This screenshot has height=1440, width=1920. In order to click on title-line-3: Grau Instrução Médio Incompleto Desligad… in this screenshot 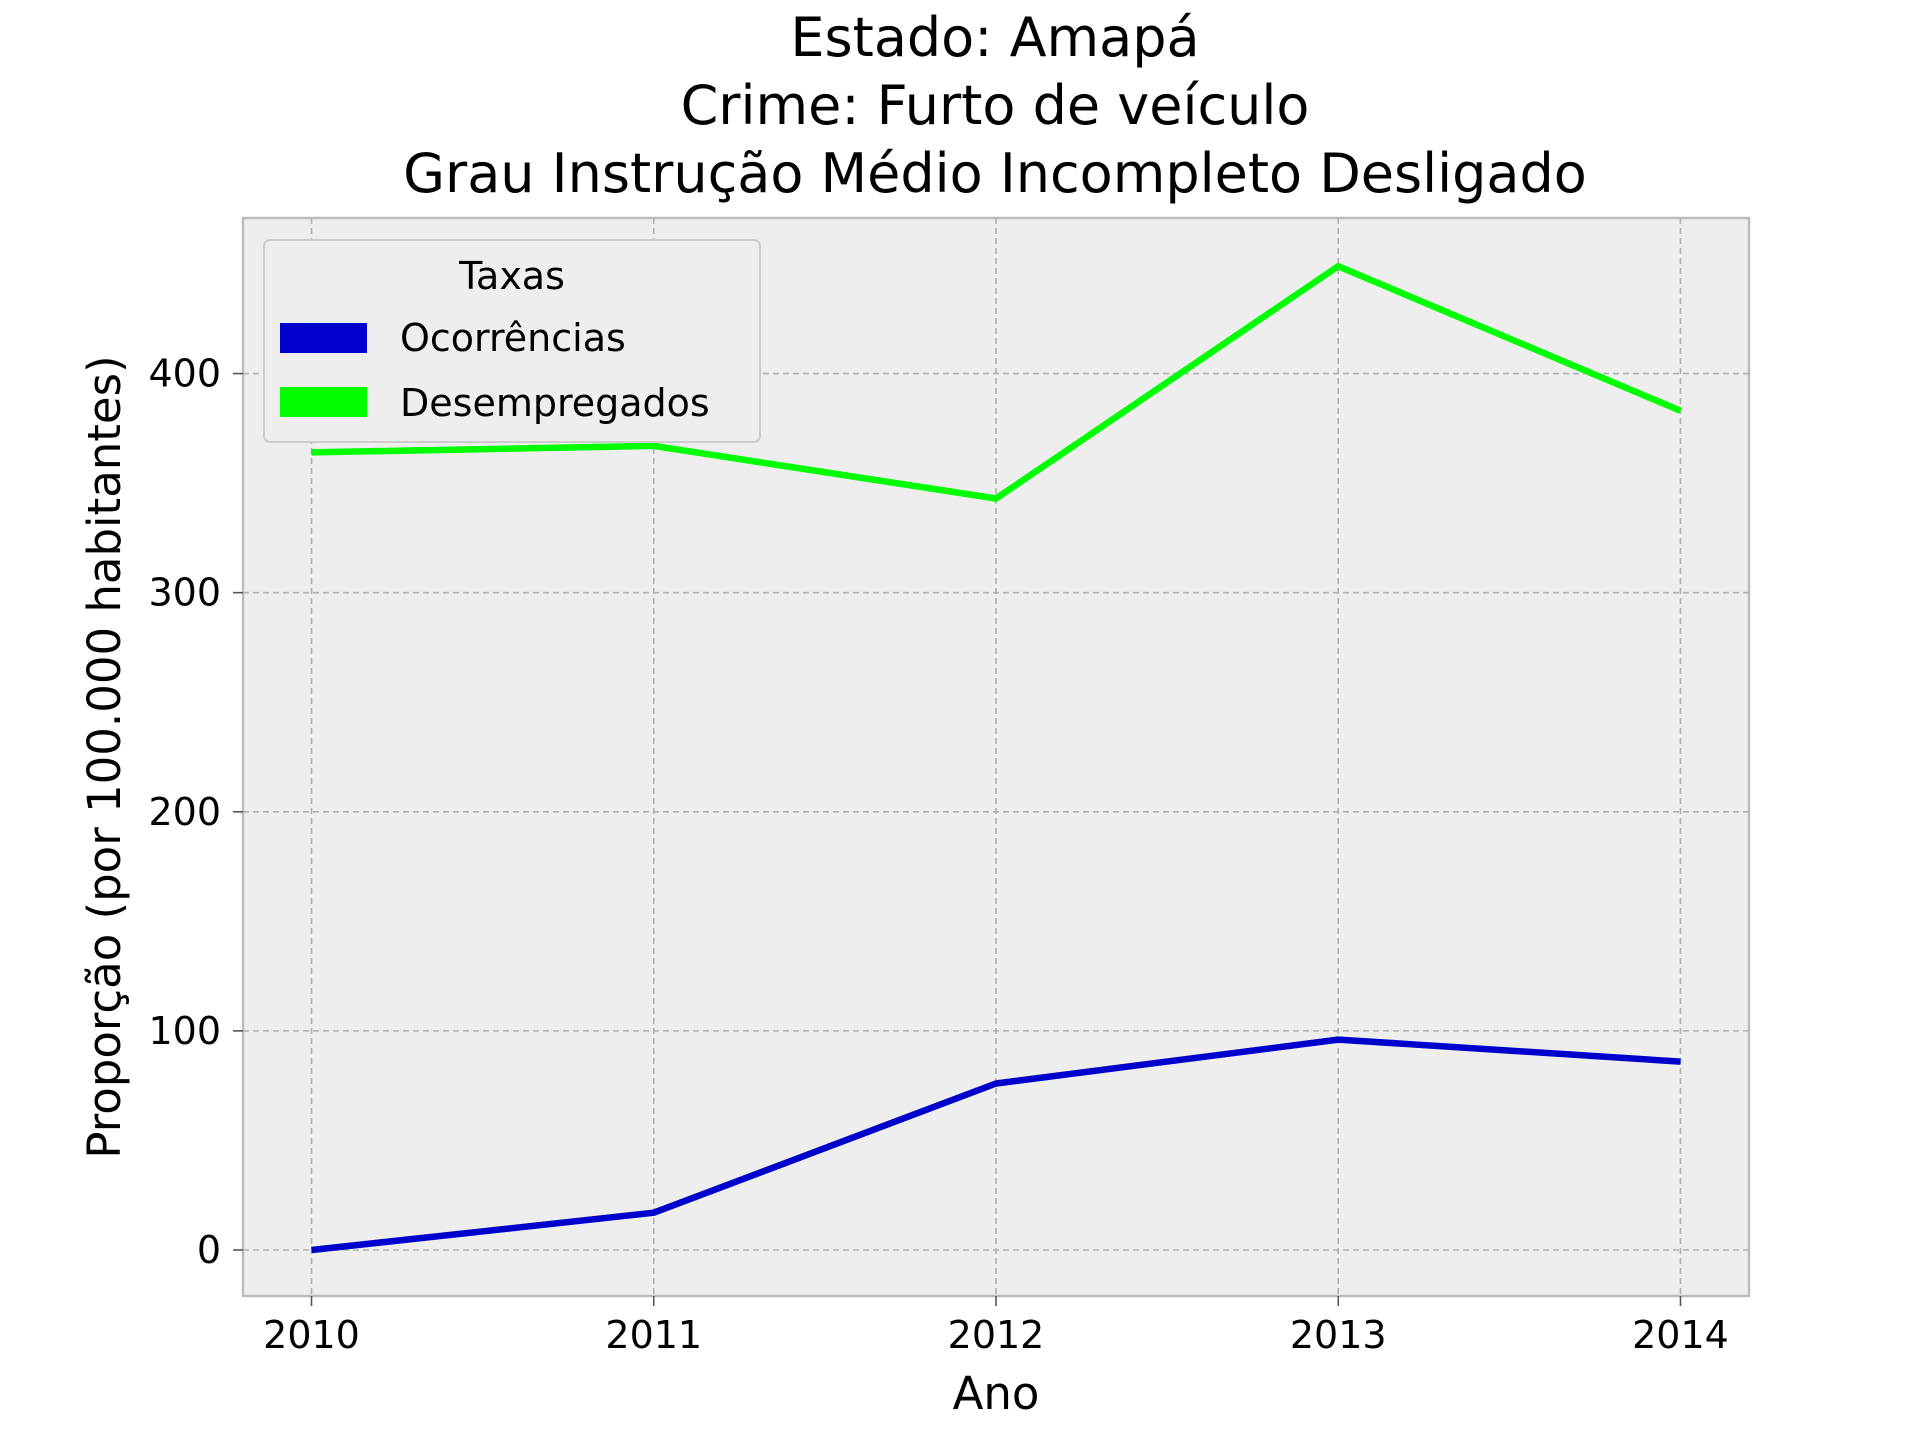, I will do `click(995, 173)`.